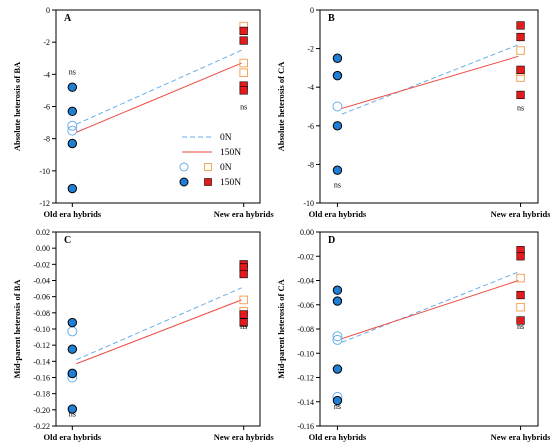 Image resolution: width=550 pixels, height=447 pixels. What do you see at coordinates (68, 18) in the screenshot?
I see `panel-letter: A` at bounding box center [68, 18].